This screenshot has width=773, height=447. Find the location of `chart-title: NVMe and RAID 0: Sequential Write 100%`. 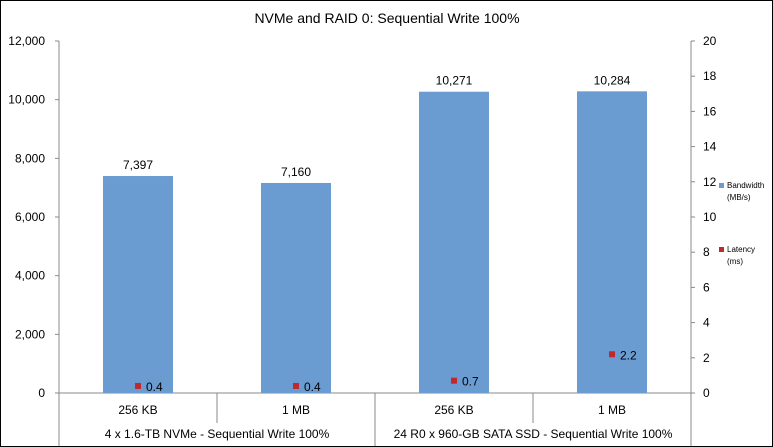

chart-title: NVMe and RAID 0: Sequential Write 100% is located at coordinates (386, 18).